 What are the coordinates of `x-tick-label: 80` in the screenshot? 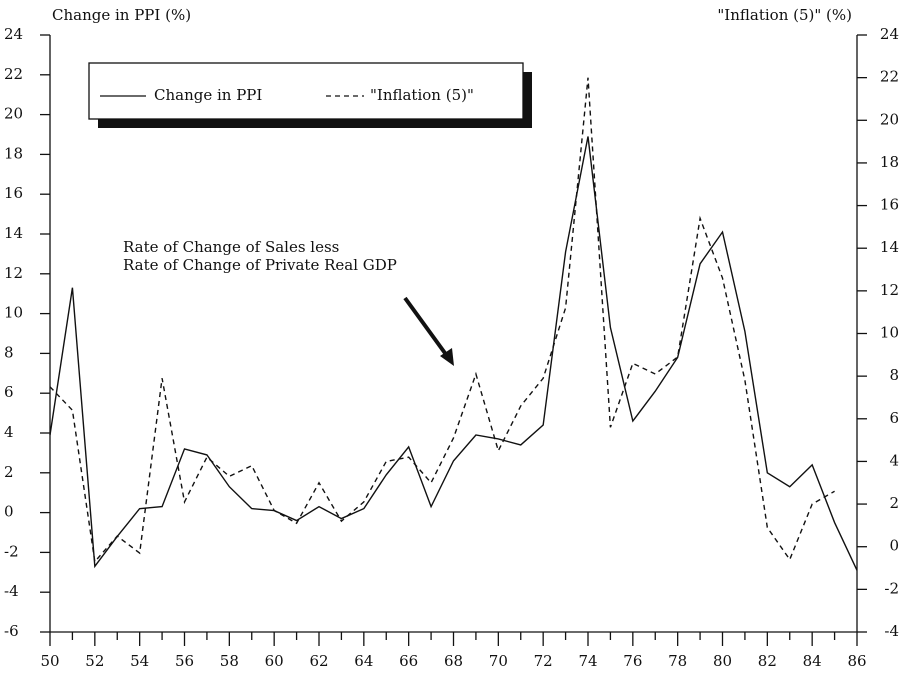 It's located at (722, 661).